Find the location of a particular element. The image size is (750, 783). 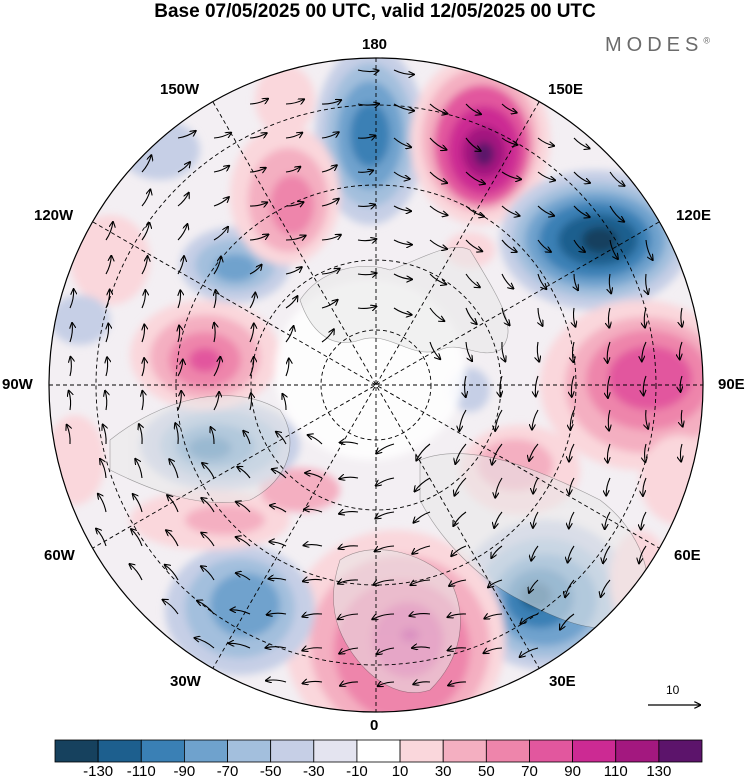

lon-label-60W: 60W is located at coordinates (59, 555).